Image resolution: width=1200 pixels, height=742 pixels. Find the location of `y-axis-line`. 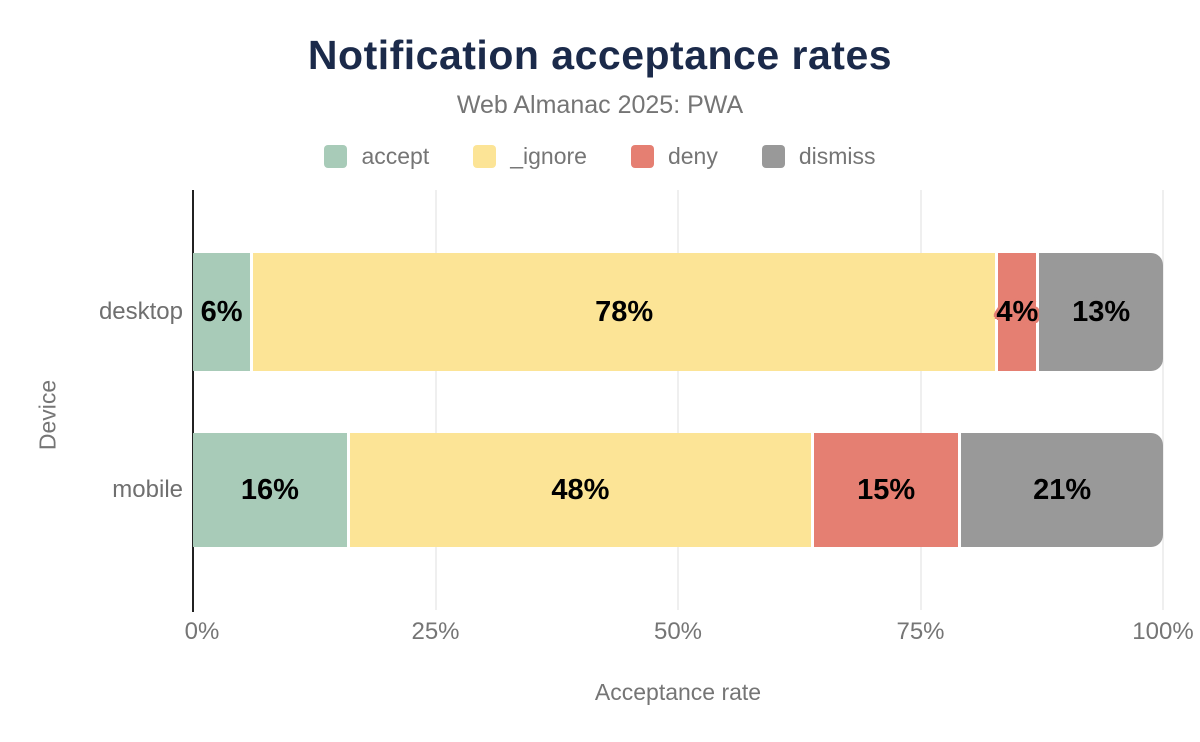

y-axis-line is located at coordinates (193, 401).